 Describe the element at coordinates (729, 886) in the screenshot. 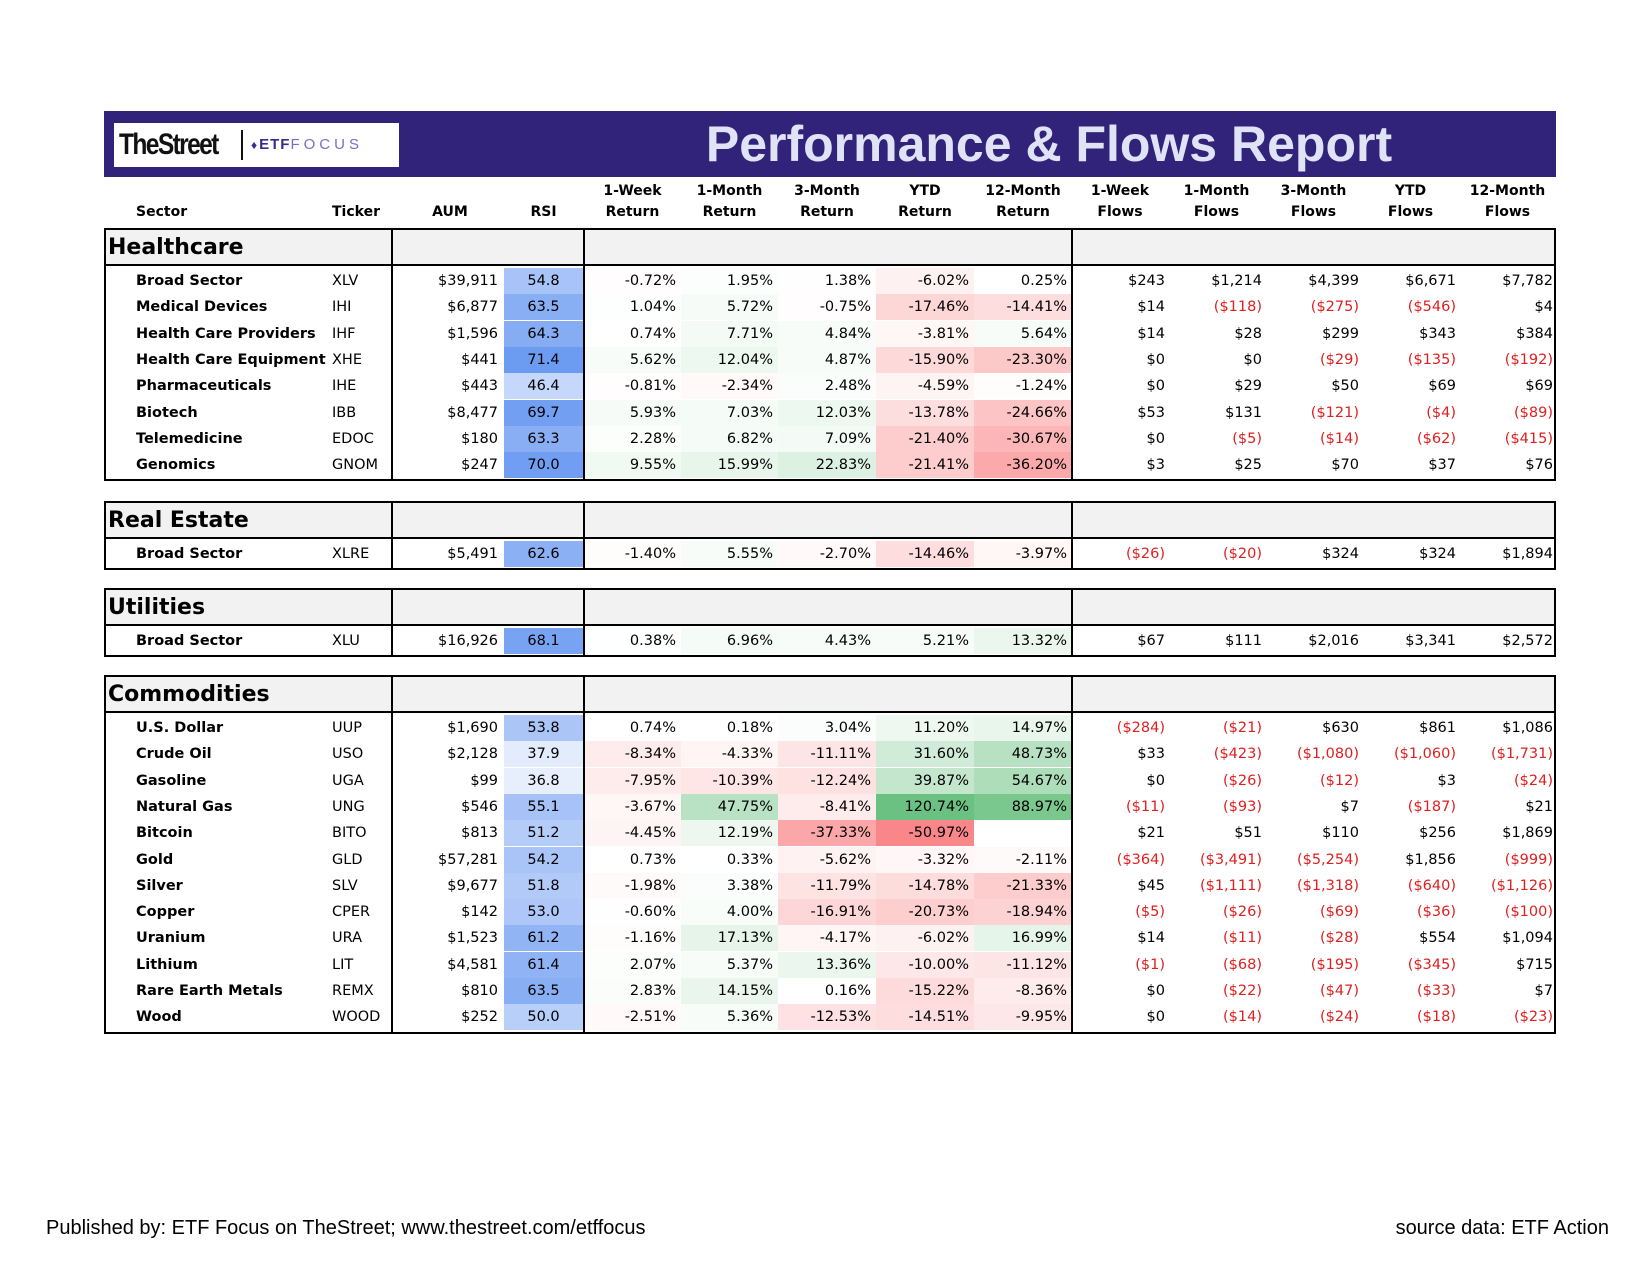

I see `return-cell: 3.38%` at that location.